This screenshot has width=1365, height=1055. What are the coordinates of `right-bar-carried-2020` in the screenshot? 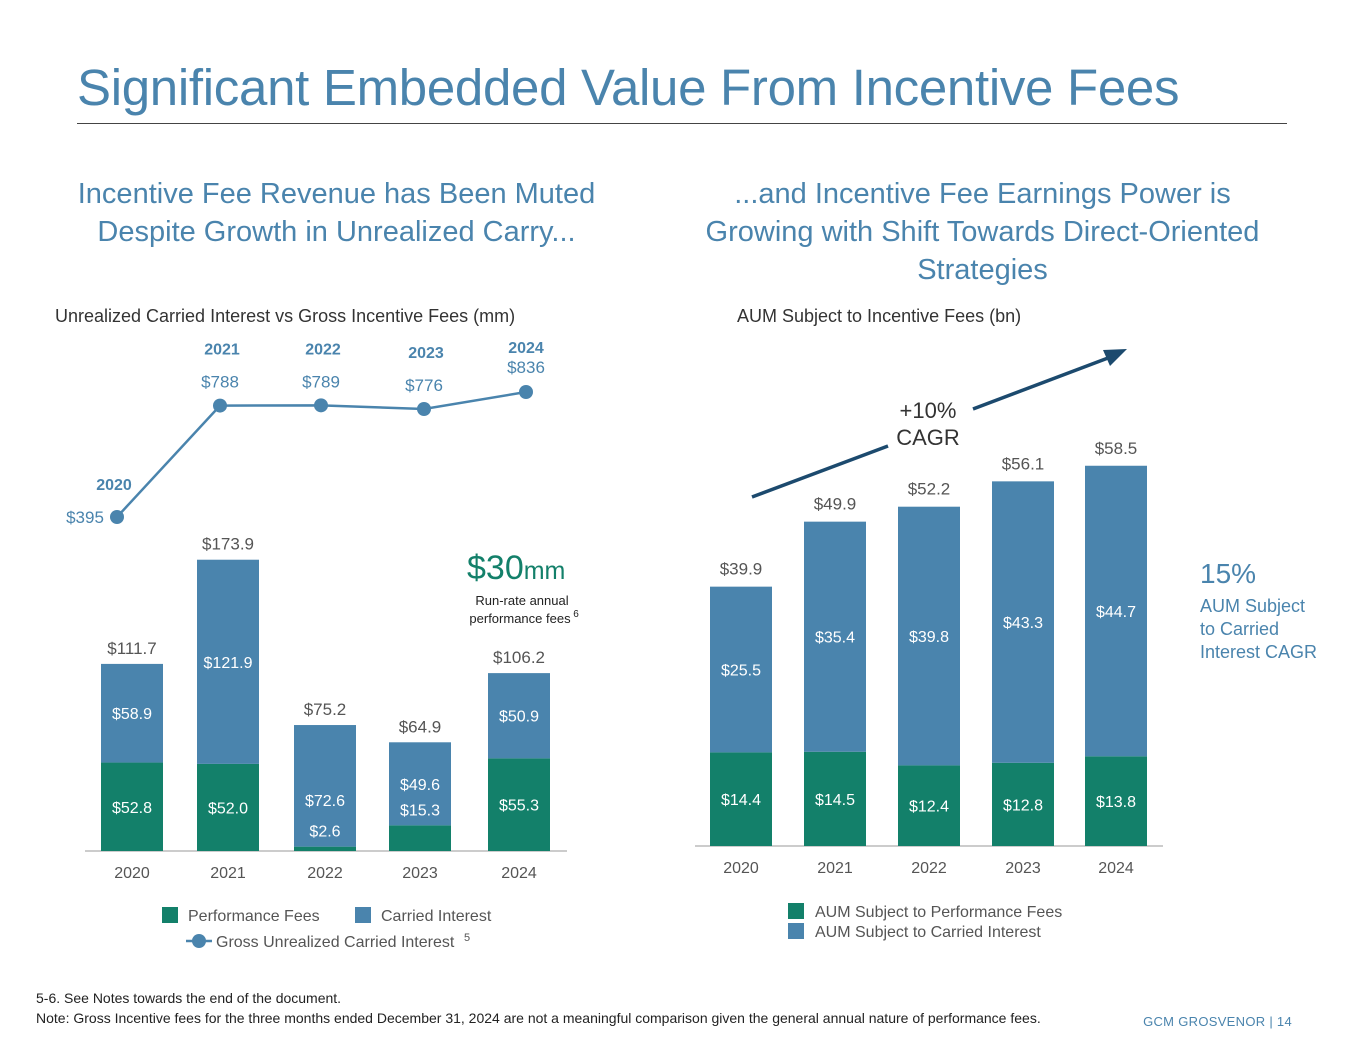 It's located at (741, 669).